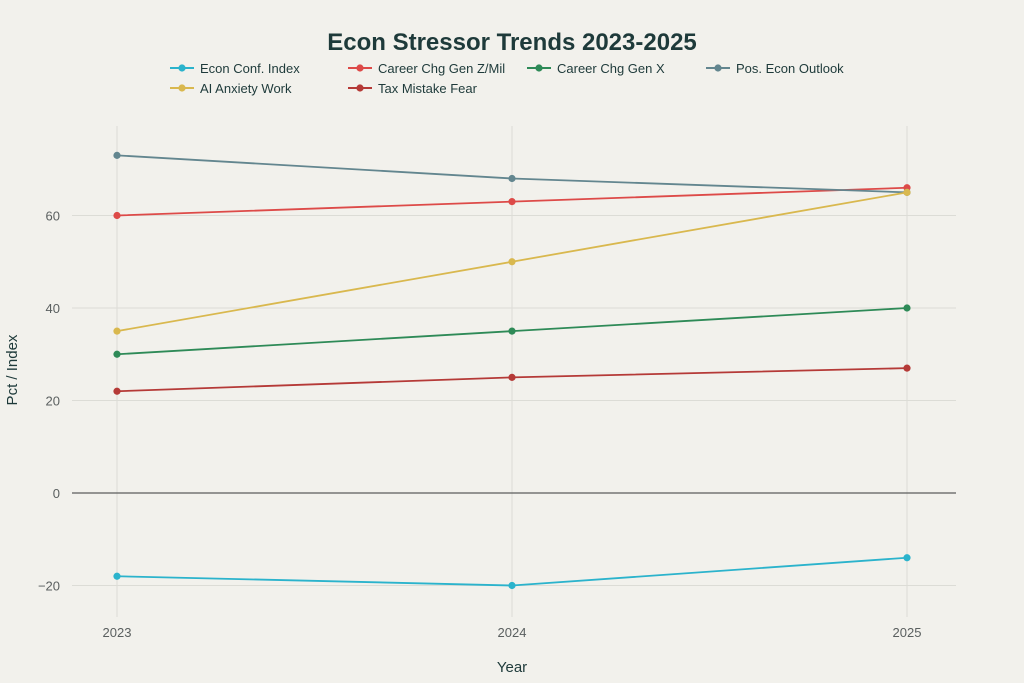 The image size is (1024, 683). I want to click on x-tick-label: 2025, so click(907, 632).